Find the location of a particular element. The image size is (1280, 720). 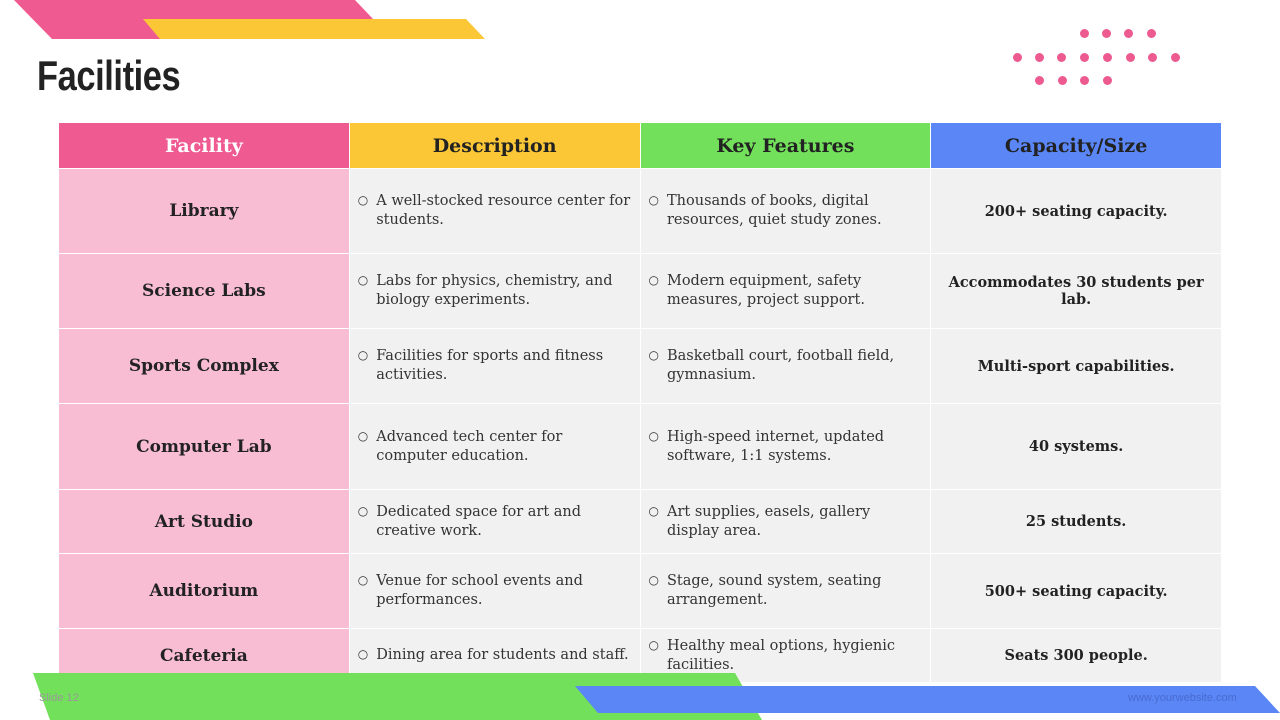

facility-cell: Computer Lab is located at coordinates (204, 446).